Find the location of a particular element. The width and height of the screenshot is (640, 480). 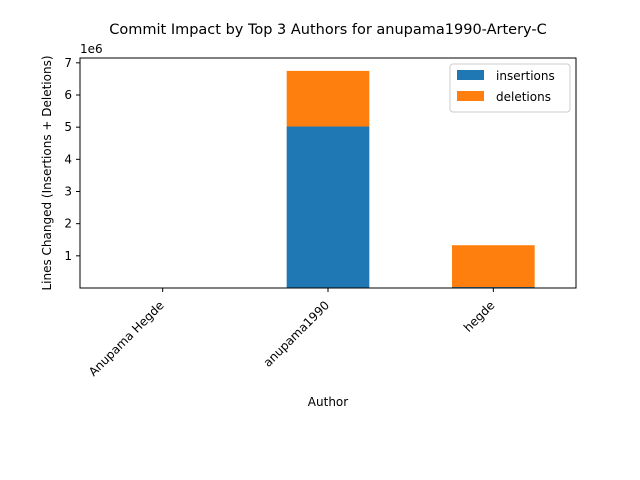

legend-label-insertions: insertions is located at coordinates (525, 76).